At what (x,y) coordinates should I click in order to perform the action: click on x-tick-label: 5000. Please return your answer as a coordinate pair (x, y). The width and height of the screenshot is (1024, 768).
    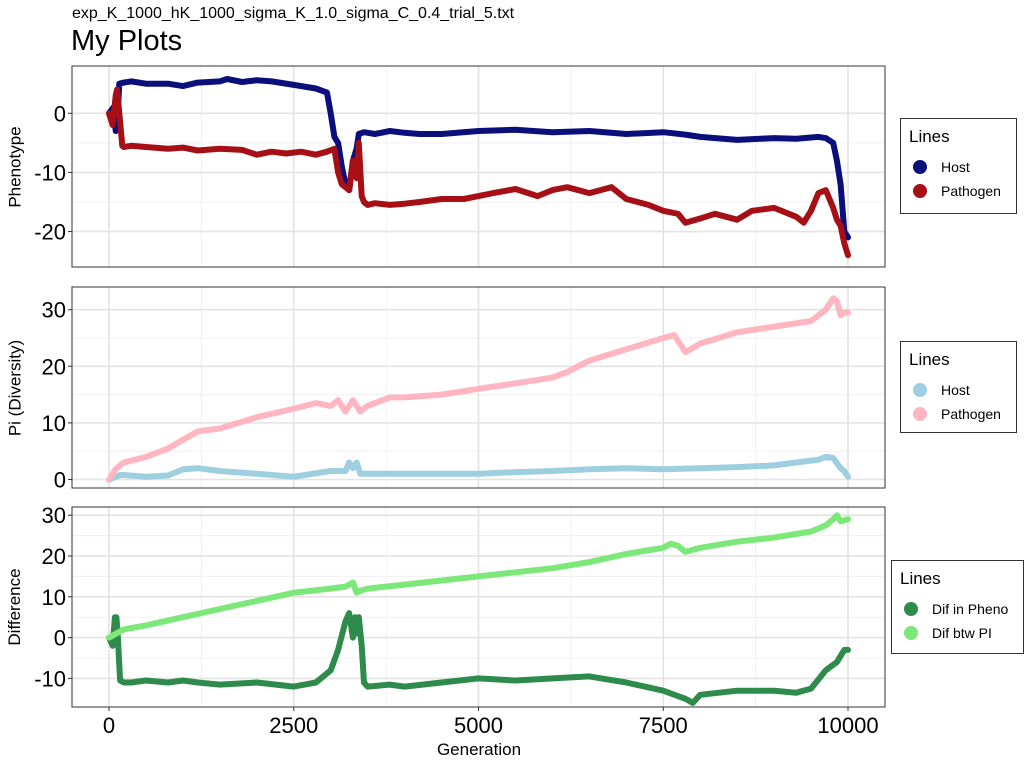
    Looking at the image, I should click on (478, 725).